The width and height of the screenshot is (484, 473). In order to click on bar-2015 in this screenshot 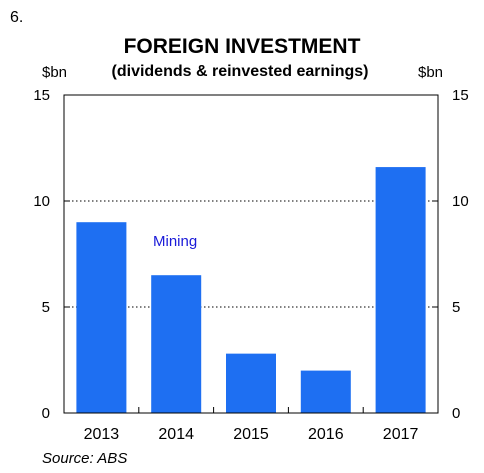, I will do `click(251, 383)`.